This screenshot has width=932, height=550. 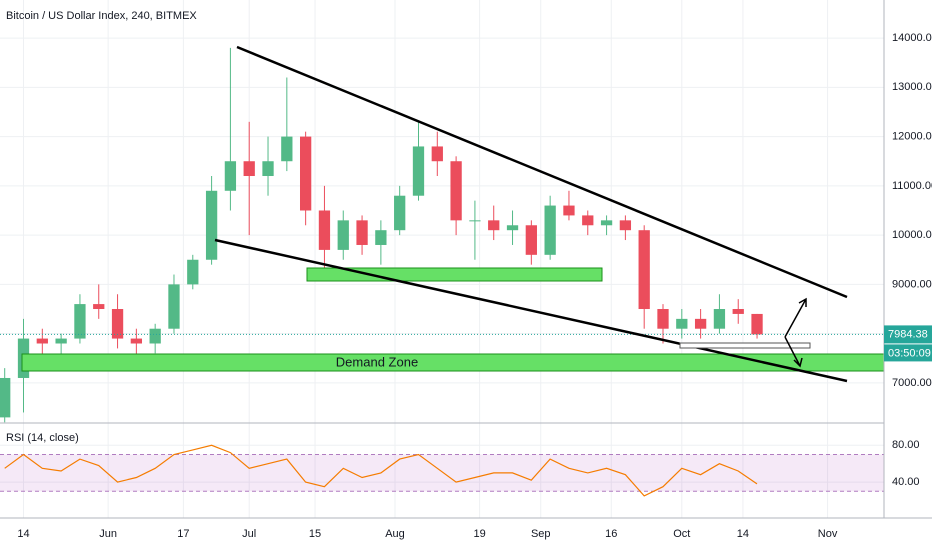 I want to click on rsi-title: RSI (14, close), so click(x=42, y=438).